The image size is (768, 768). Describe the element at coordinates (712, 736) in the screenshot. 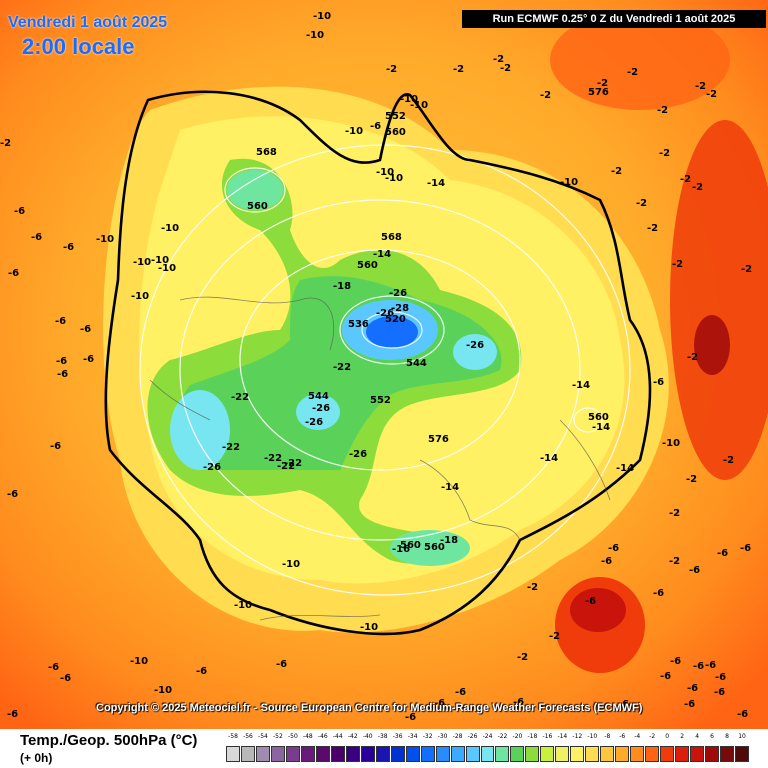

I see `scale-tick-label: 6` at that location.